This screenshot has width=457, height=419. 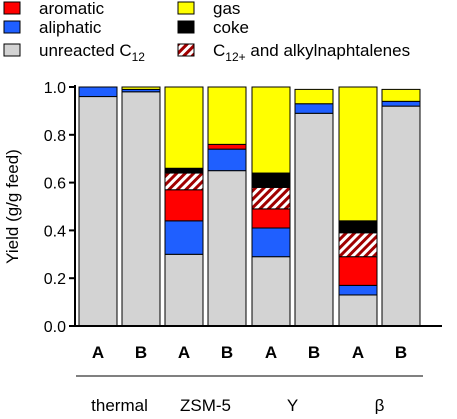 I want to click on group-label-1: ZSM-5, so click(x=205, y=405).